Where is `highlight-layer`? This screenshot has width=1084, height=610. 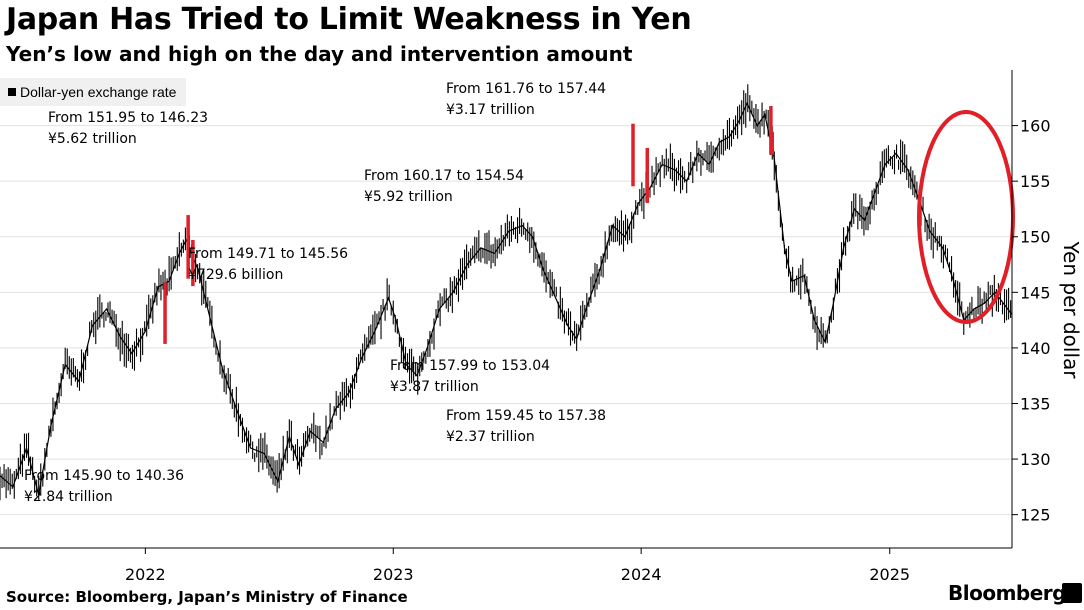
highlight-layer is located at coordinates (966, 217).